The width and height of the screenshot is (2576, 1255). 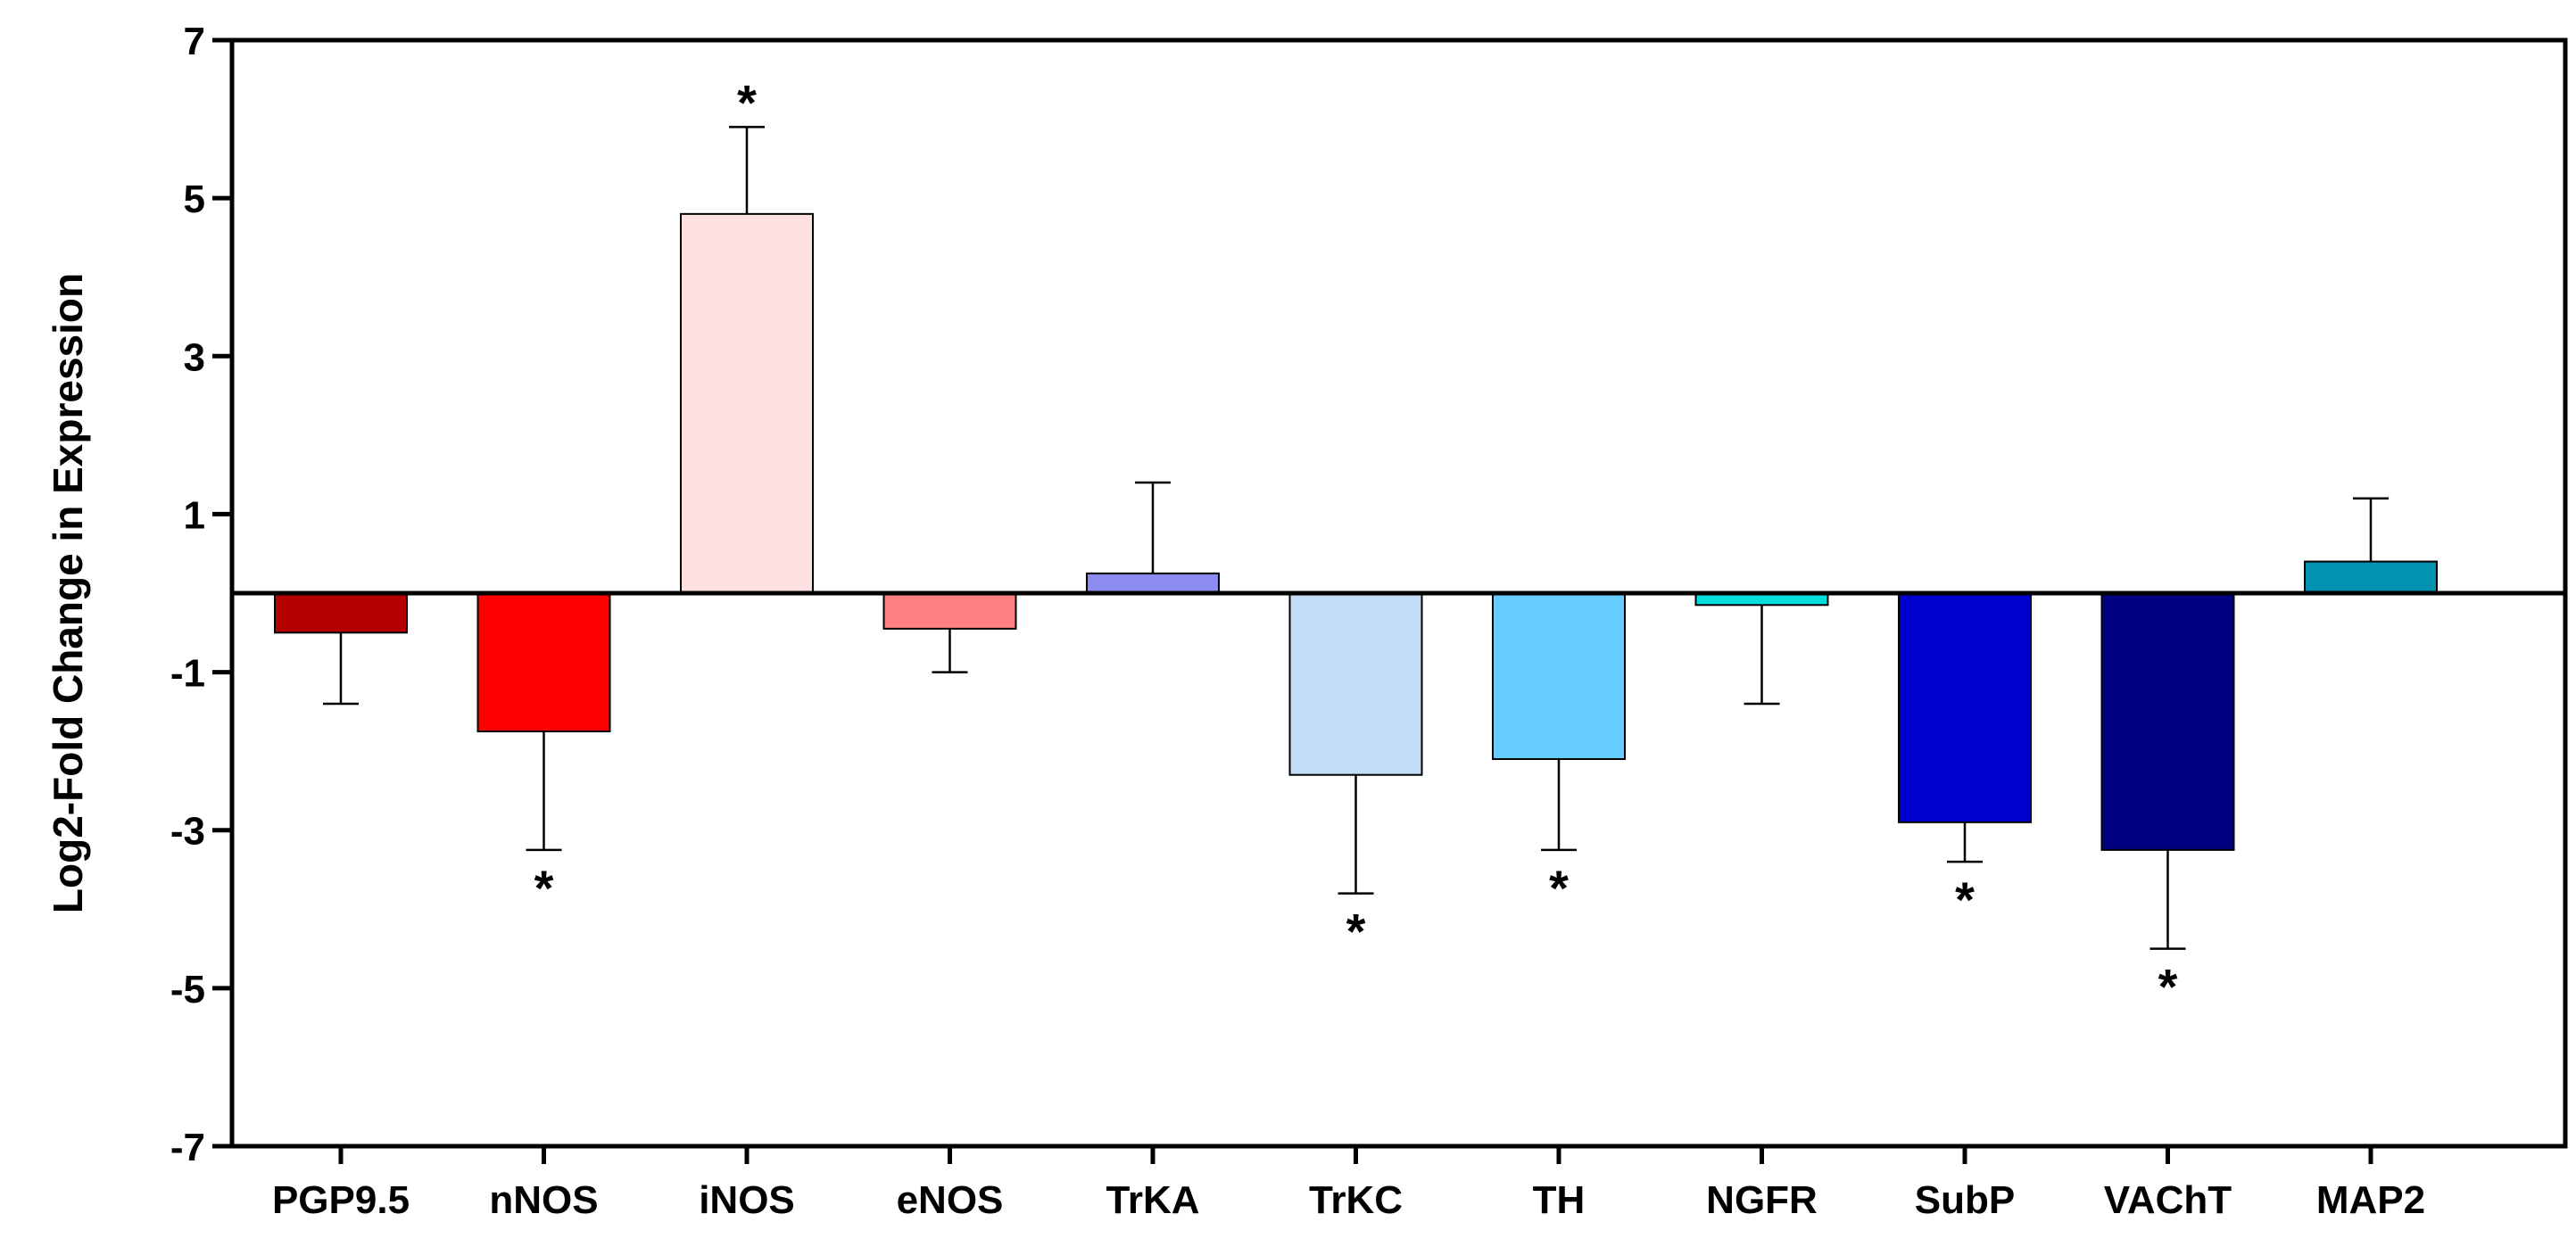 What do you see at coordinates (194, 41) in the screenshot?
I see `y-tick-label: 7` at bounding box center [194, 41].